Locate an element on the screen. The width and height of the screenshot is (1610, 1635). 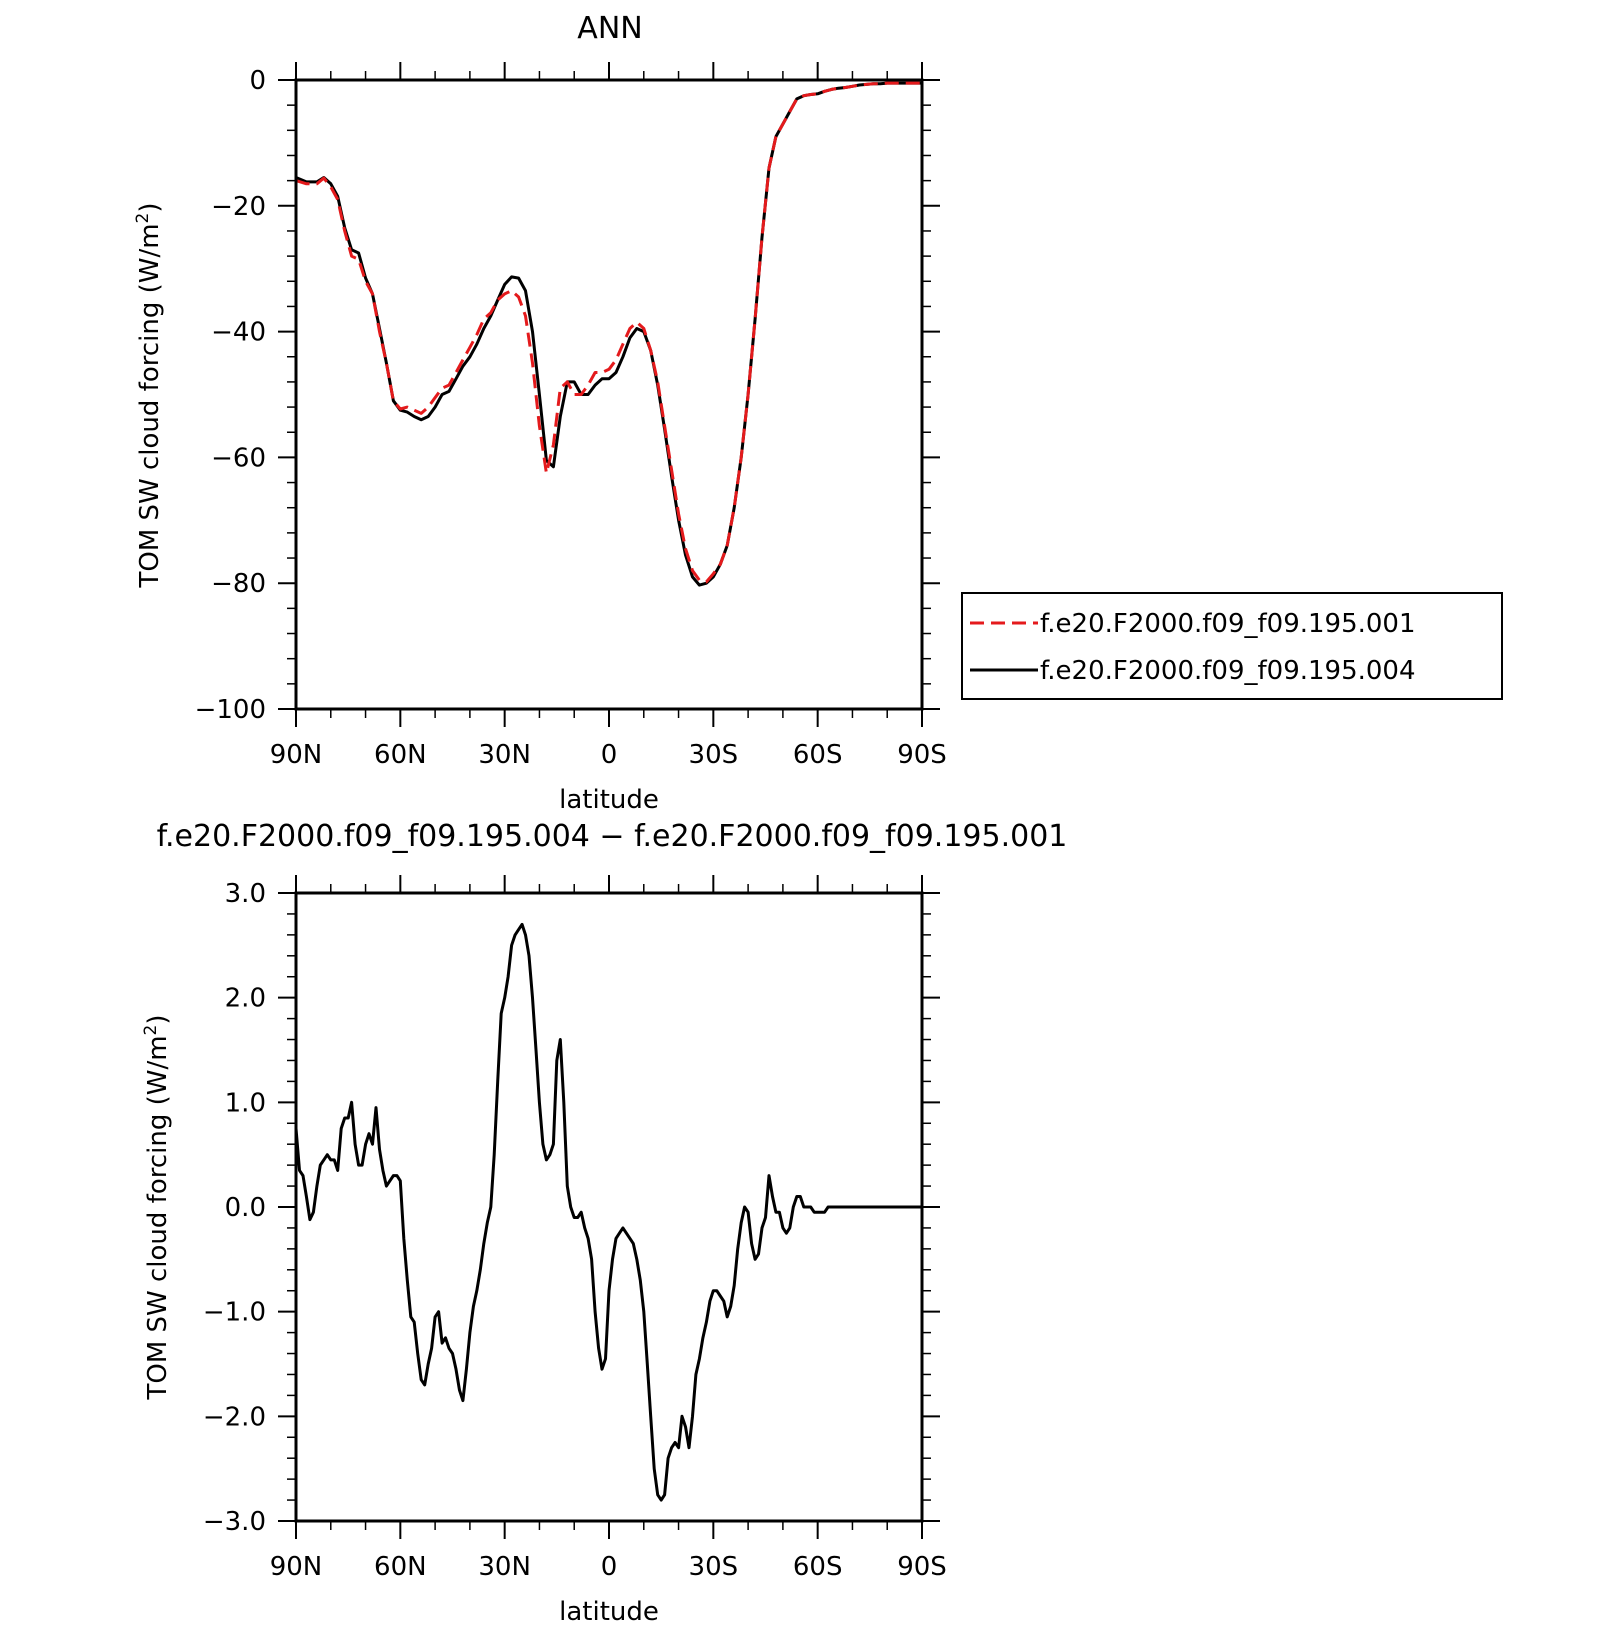
bottom-x-tick-label: 30S is located at coordinates (714, 1567).